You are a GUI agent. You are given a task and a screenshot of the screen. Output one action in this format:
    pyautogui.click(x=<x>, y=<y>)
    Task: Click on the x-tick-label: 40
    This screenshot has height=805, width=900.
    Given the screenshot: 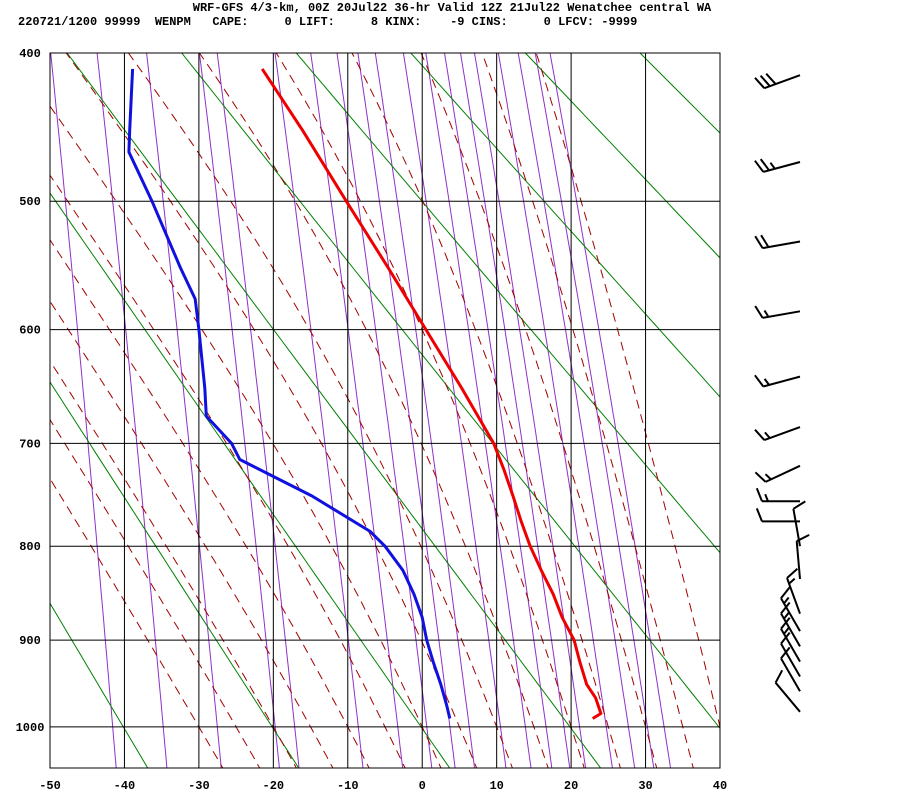 What is the action you would take?
    pyautogui.click(x=720, y=786)
    